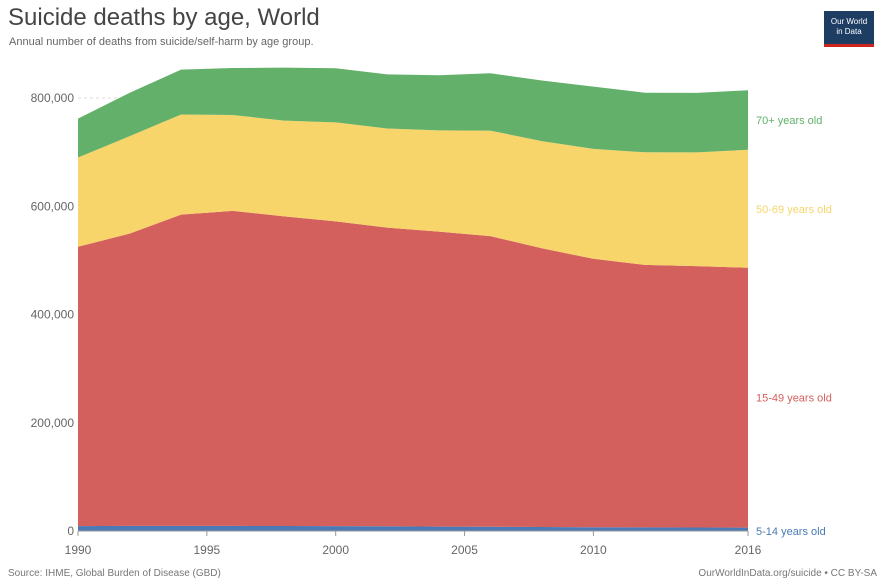 The image size is (885, 586). Describe the element at coordinates (794, 399) in the screenshot. I see `series-label: 15-49 years old` at that location.